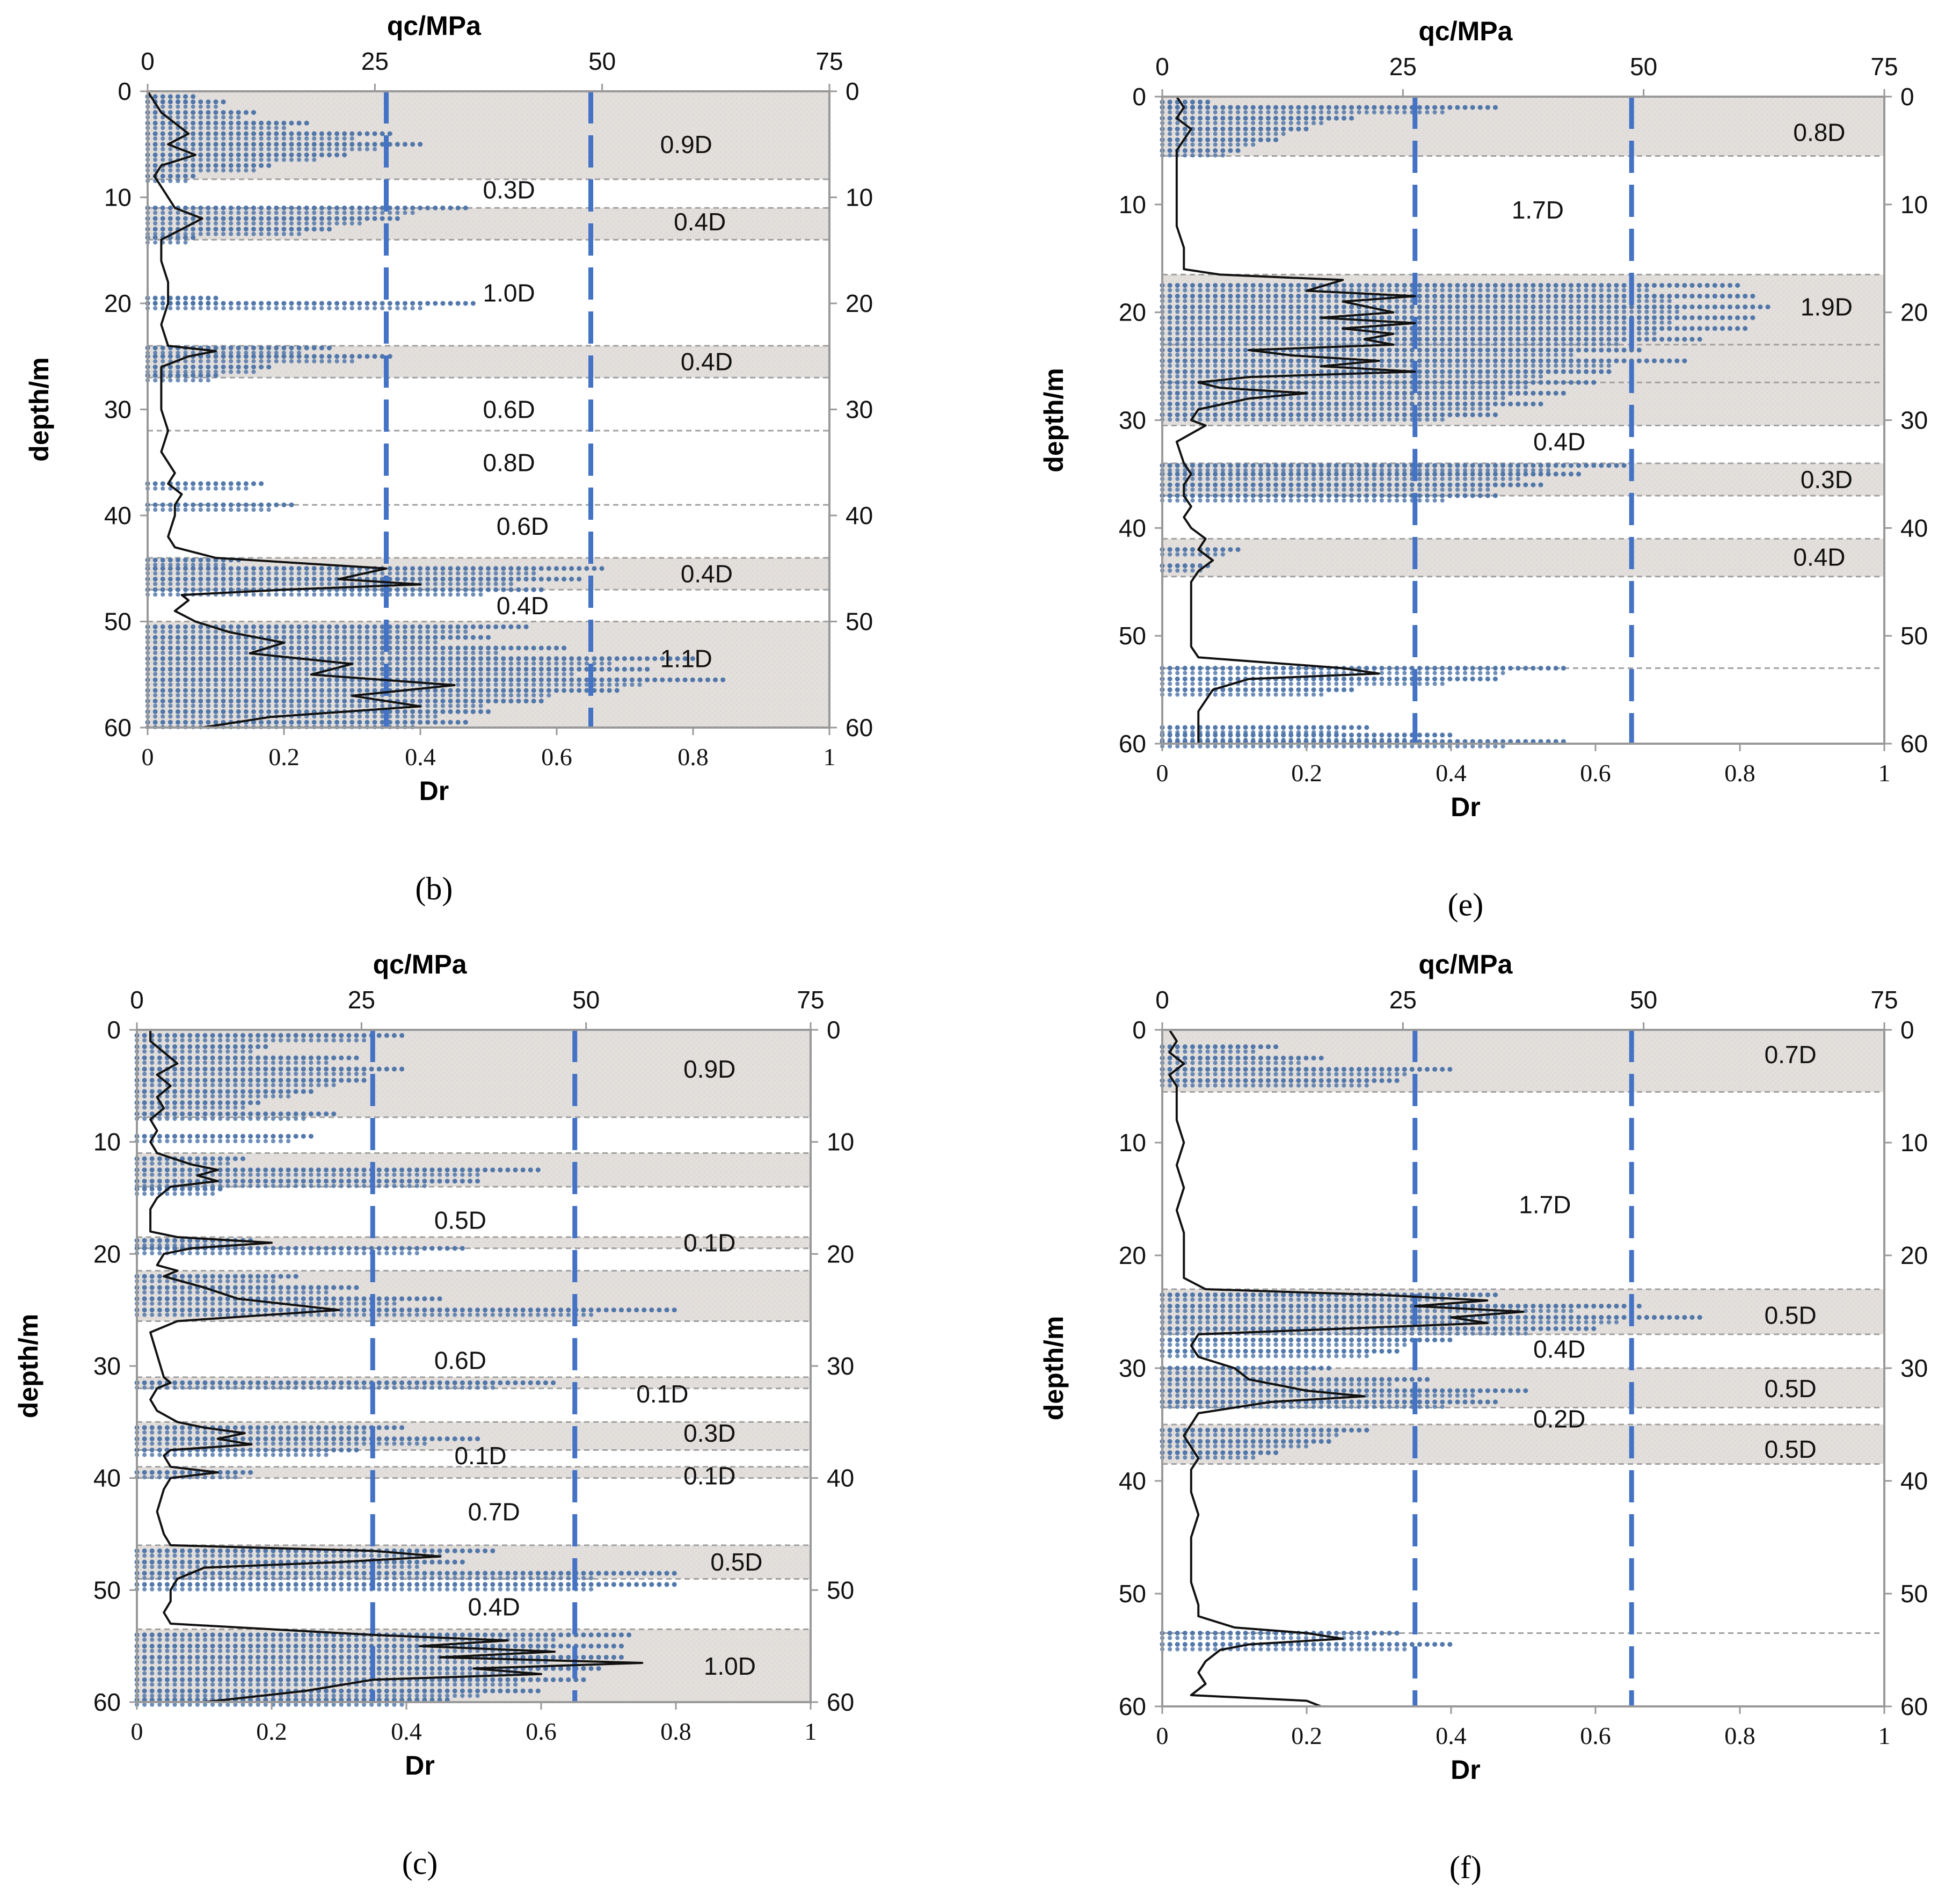  What do you see at coordinates (1466, 31) in the screenshot?
I see `panel-e-qc-title: qc/MPa` at bounding box center [1466, 31].